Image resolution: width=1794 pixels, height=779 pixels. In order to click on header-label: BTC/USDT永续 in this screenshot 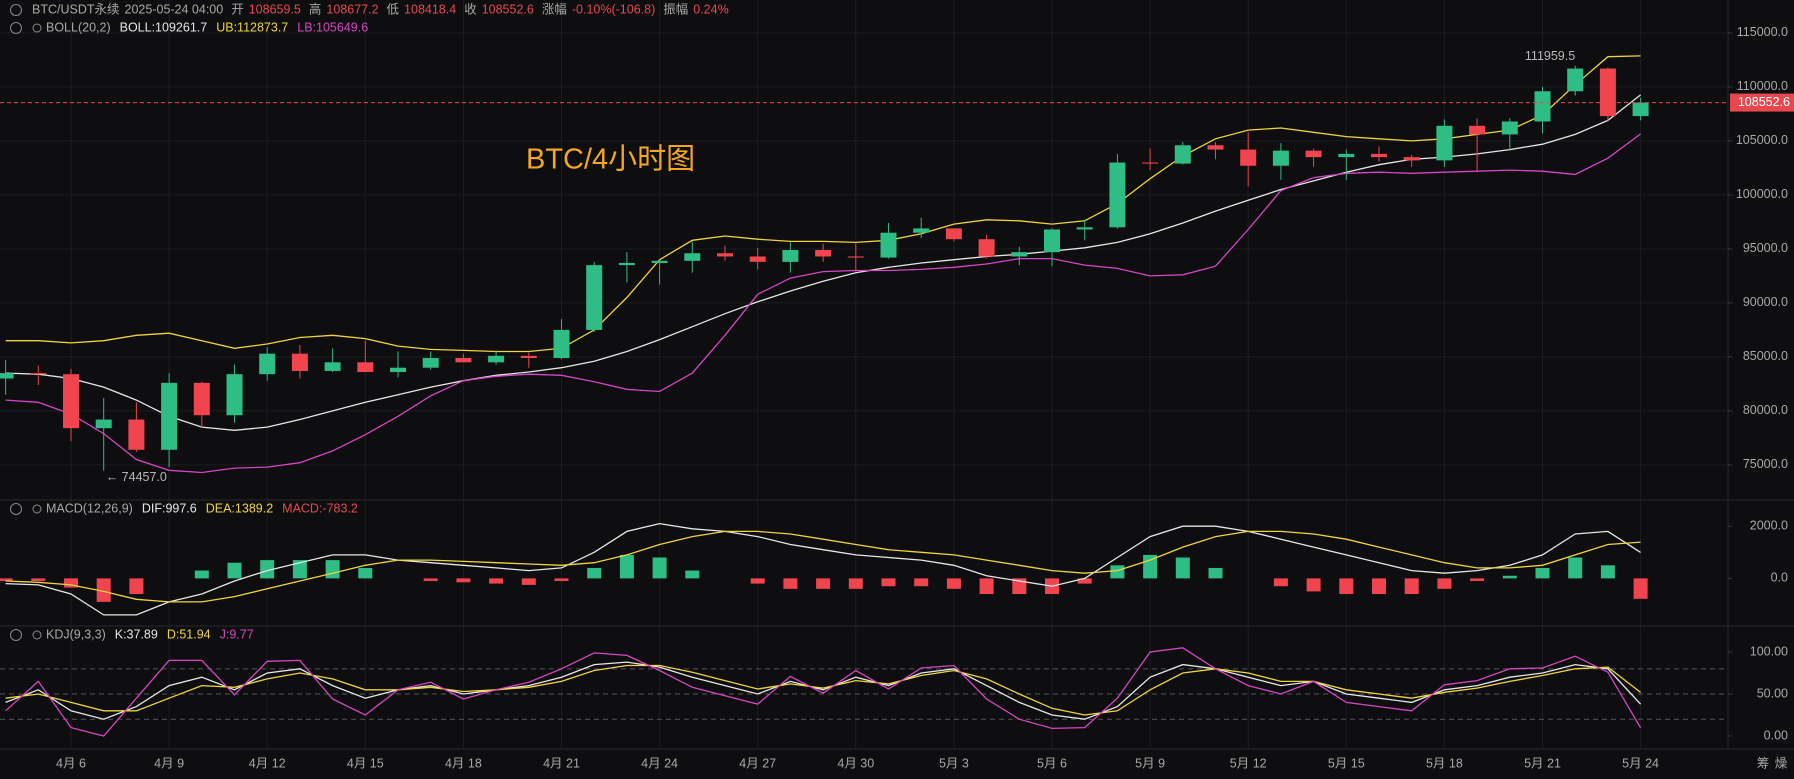, I will do `click(76, 9)`.